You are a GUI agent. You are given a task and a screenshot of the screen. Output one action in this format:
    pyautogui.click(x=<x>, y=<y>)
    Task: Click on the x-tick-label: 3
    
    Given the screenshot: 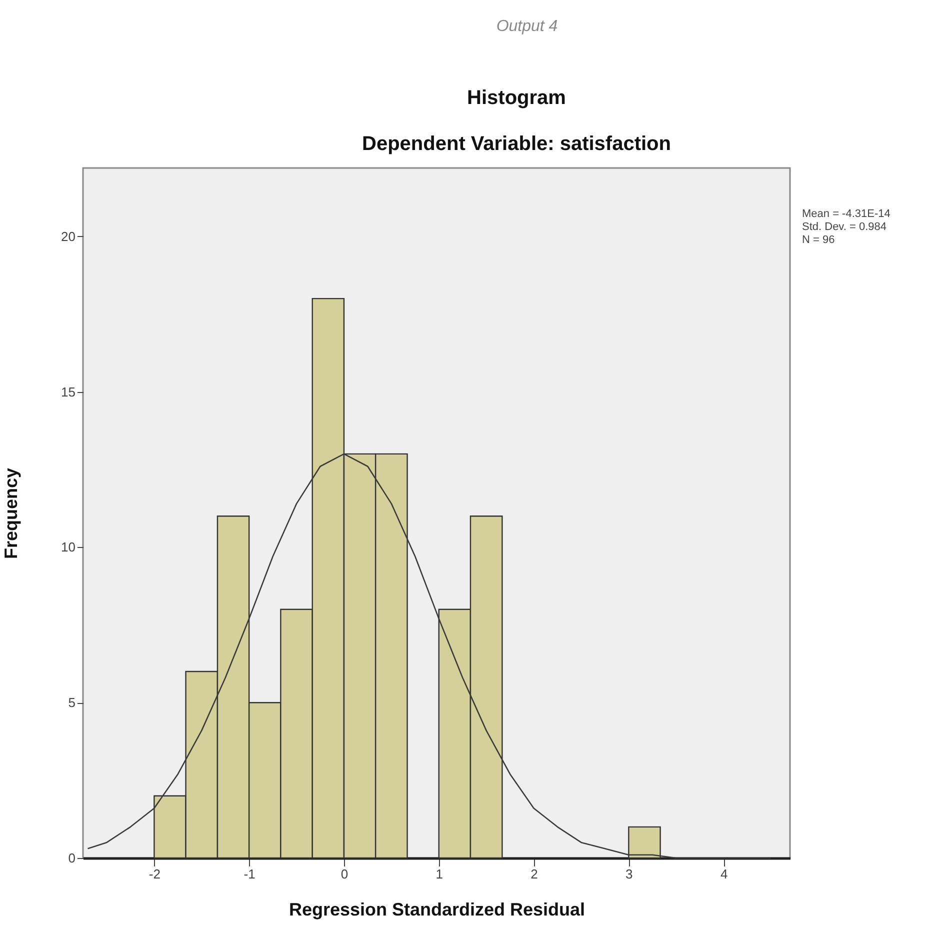 What is the action you would take?
    pyautogui.click(x=629, y=874)
    